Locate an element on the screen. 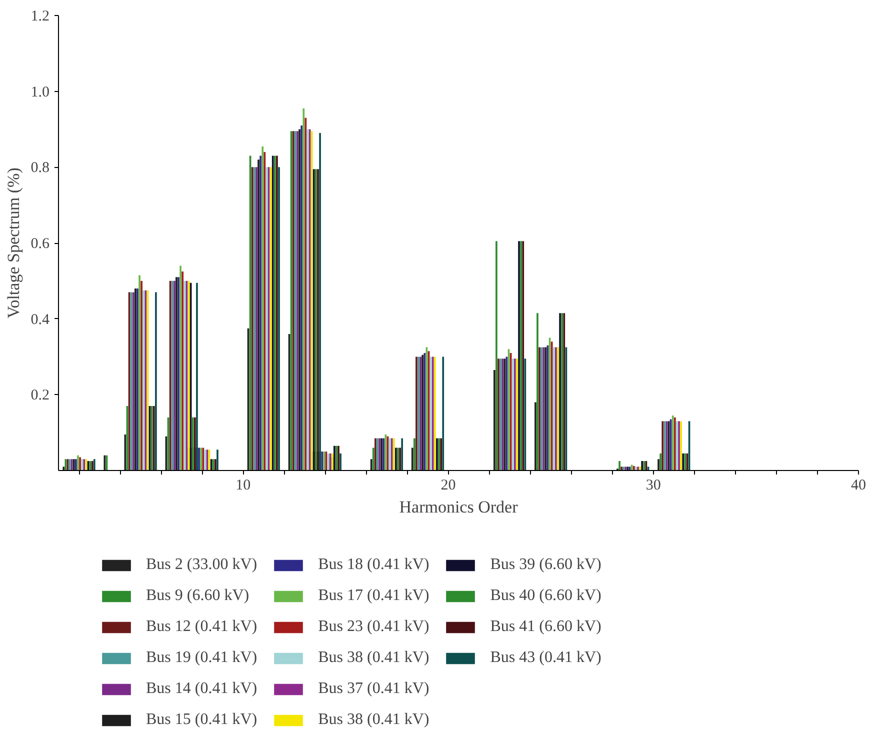 Image resolution: width=872 pixels, height=749 pixels. legend-label: Bus 14 (0.41 kV) is located at coordinates (202, 689).